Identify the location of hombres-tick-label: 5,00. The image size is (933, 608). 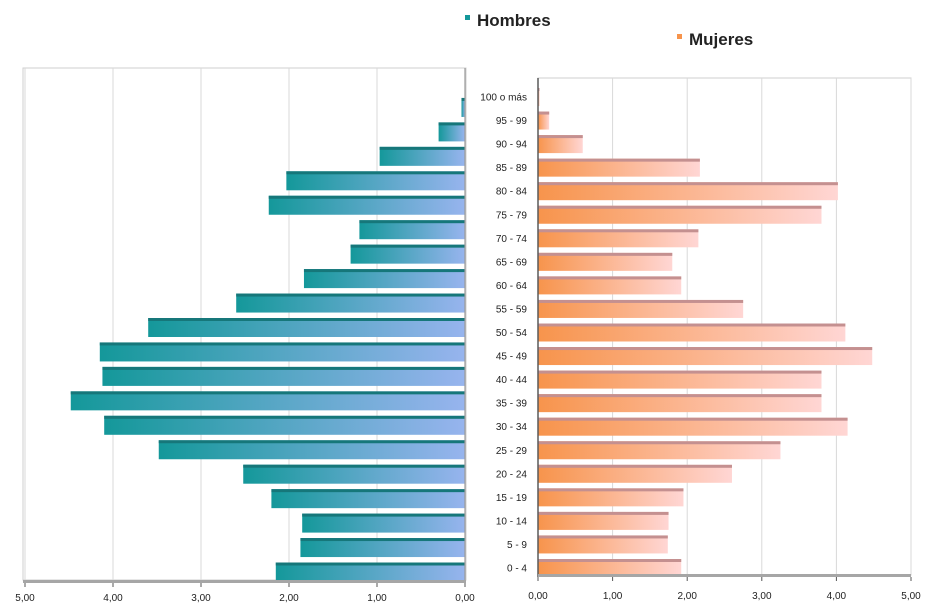
(25, 598).